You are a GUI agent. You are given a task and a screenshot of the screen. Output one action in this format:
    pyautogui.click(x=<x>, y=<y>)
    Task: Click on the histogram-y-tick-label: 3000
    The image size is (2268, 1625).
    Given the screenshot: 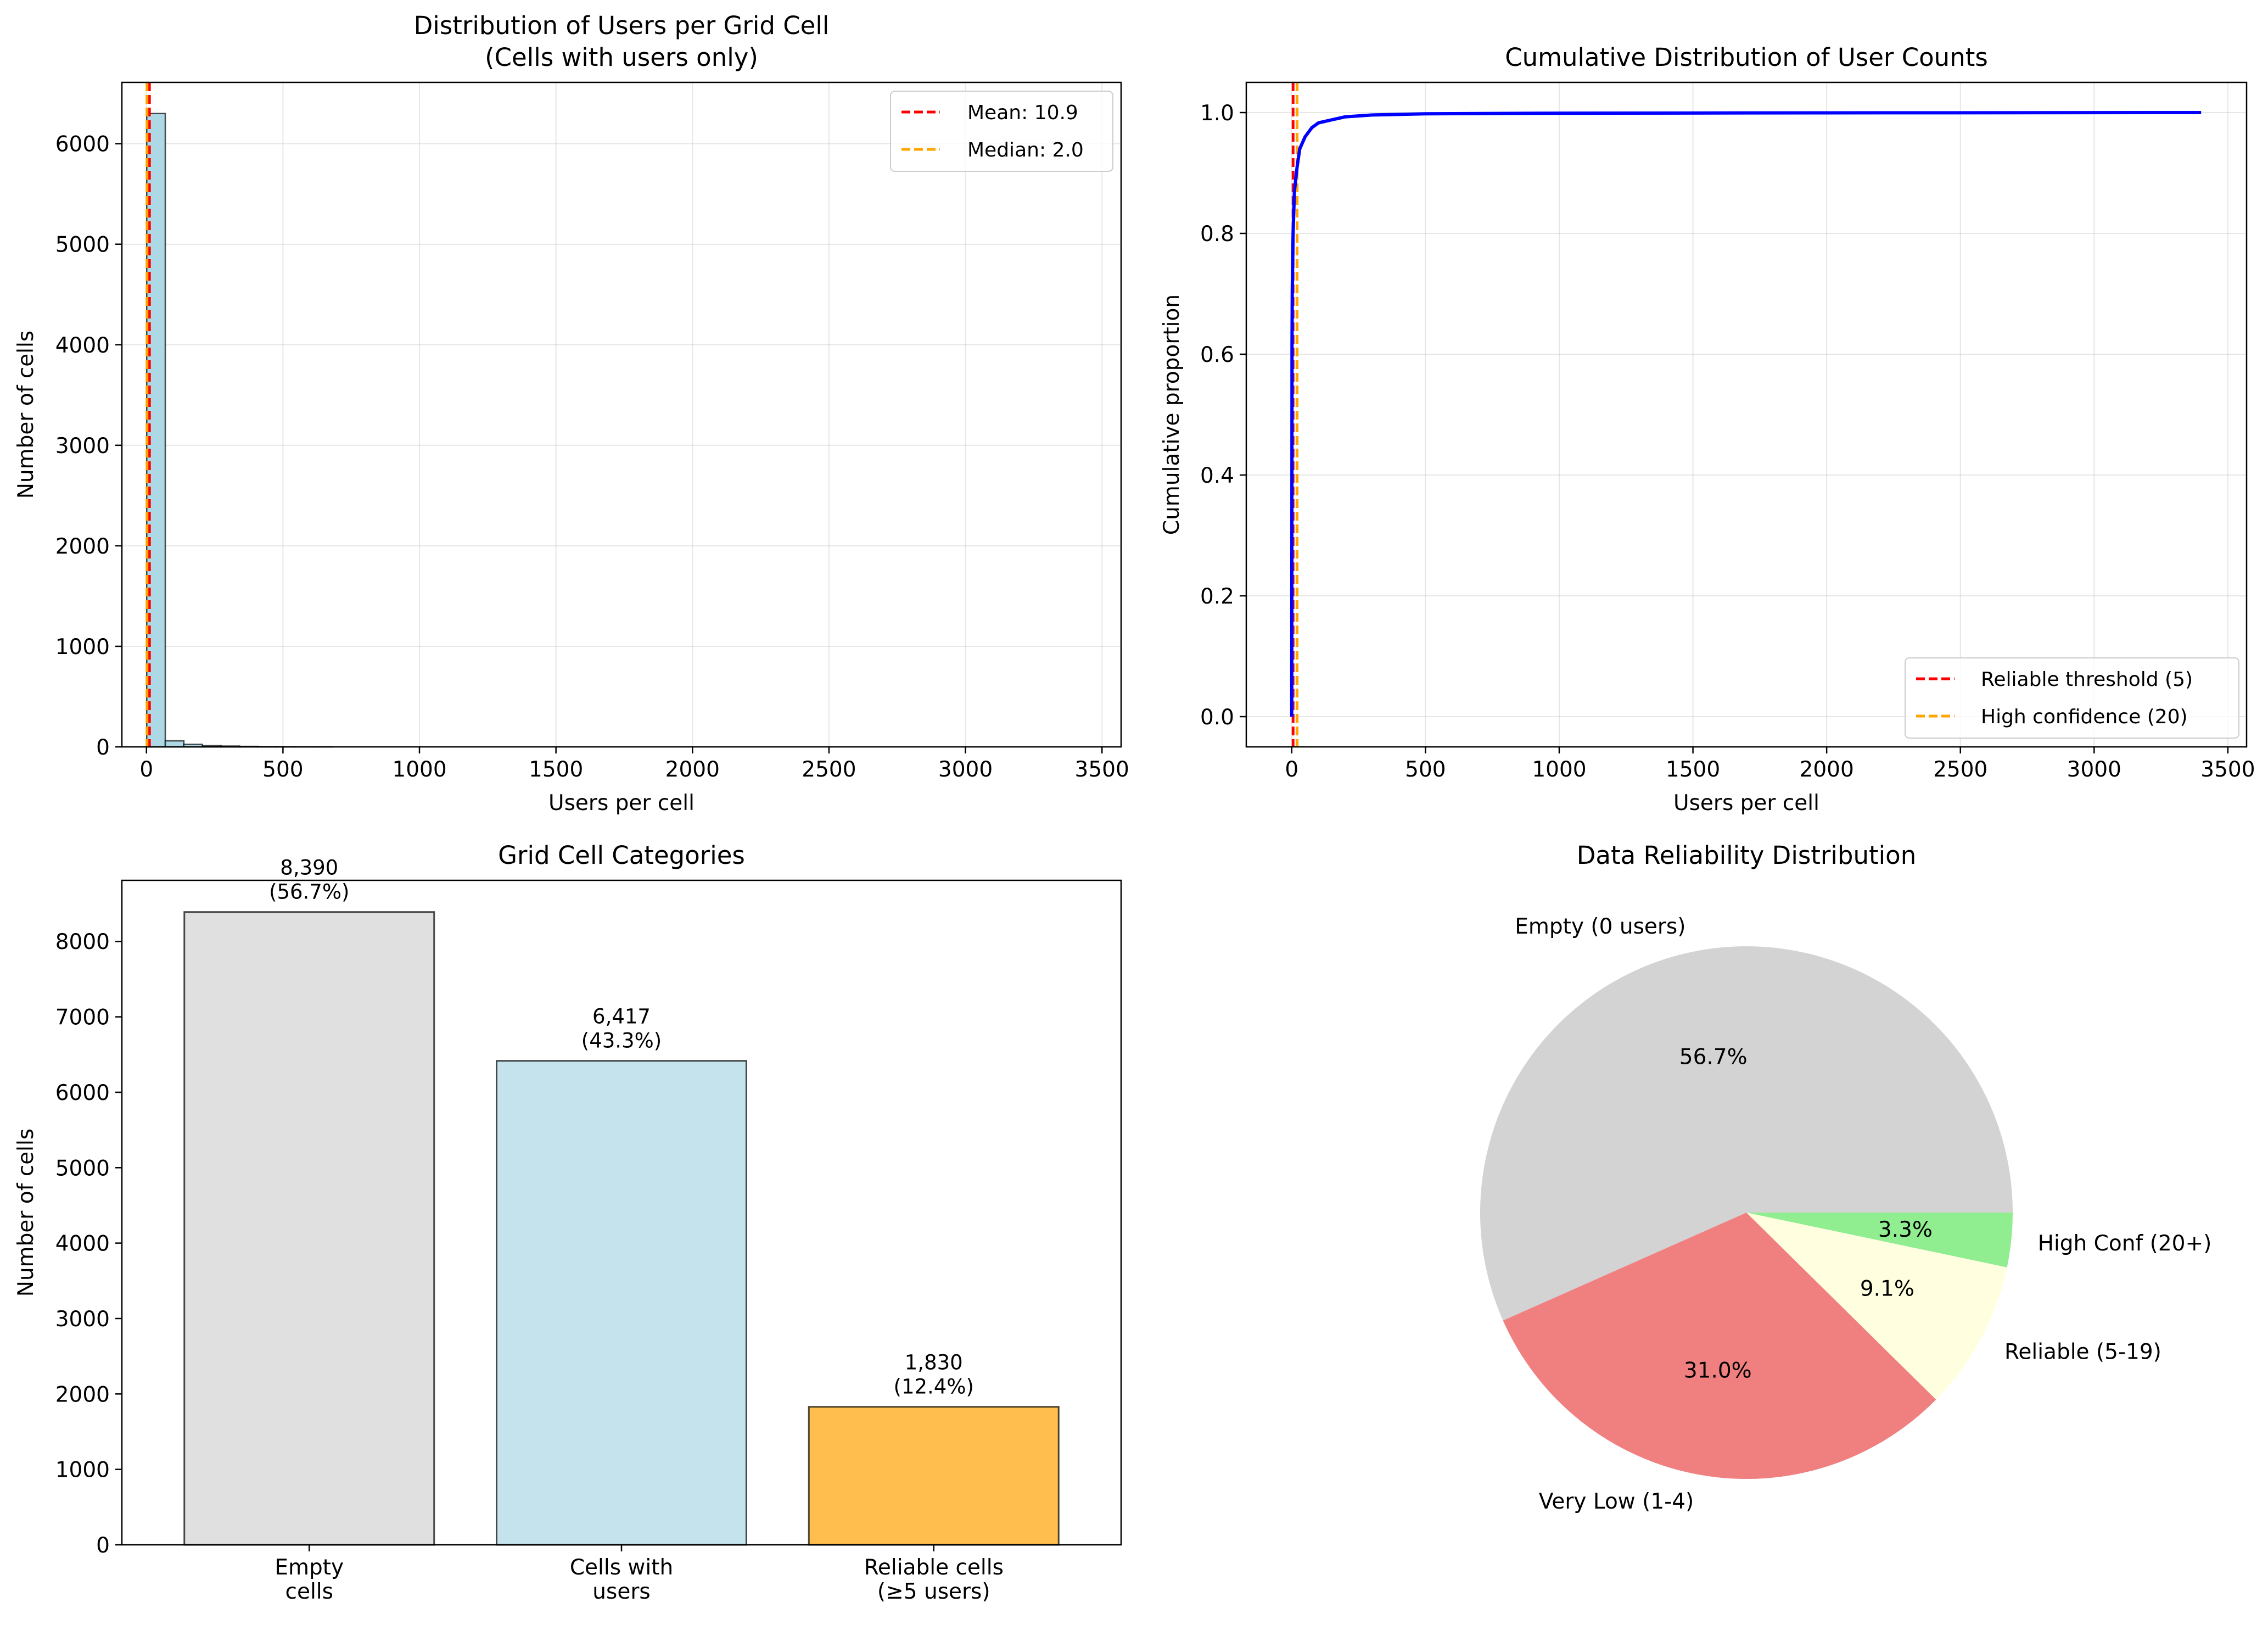 What is the action you would take?
    pyautogui.click(x=82, y=446)
    